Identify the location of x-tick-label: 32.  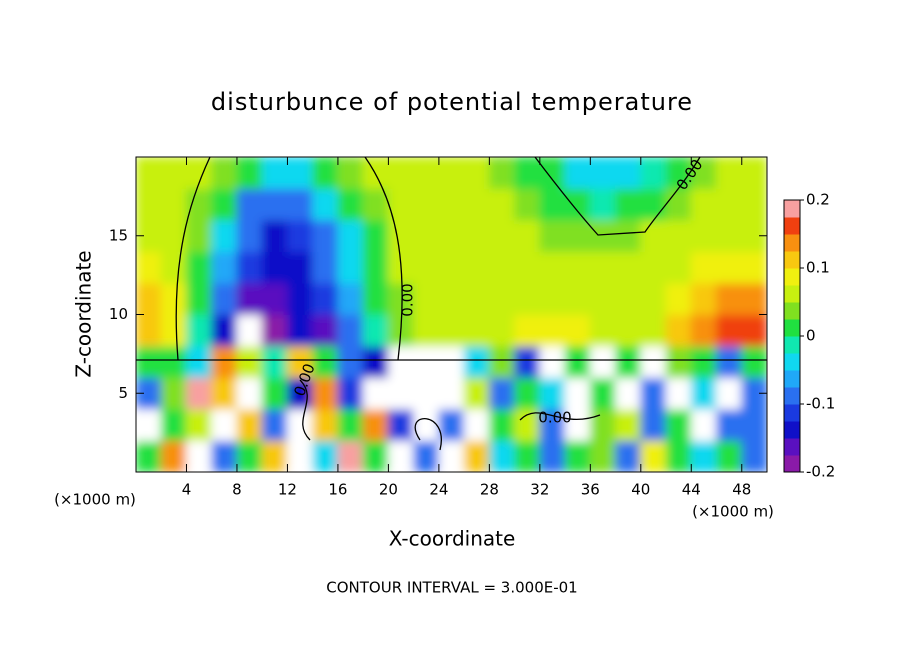
(539, 490).